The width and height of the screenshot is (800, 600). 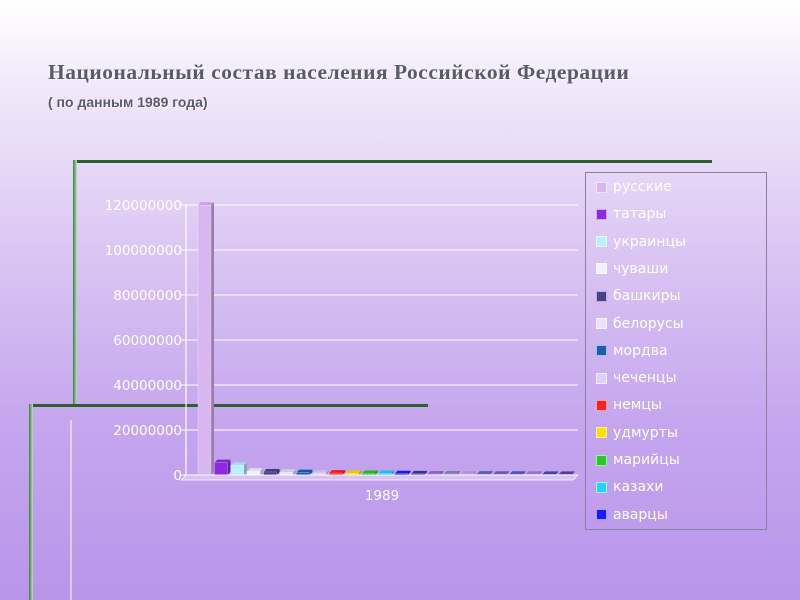 What do you see at coordinates (394, 161) in the screenshot?
I see `decorative-line-top` at bounding box center [394, 161].